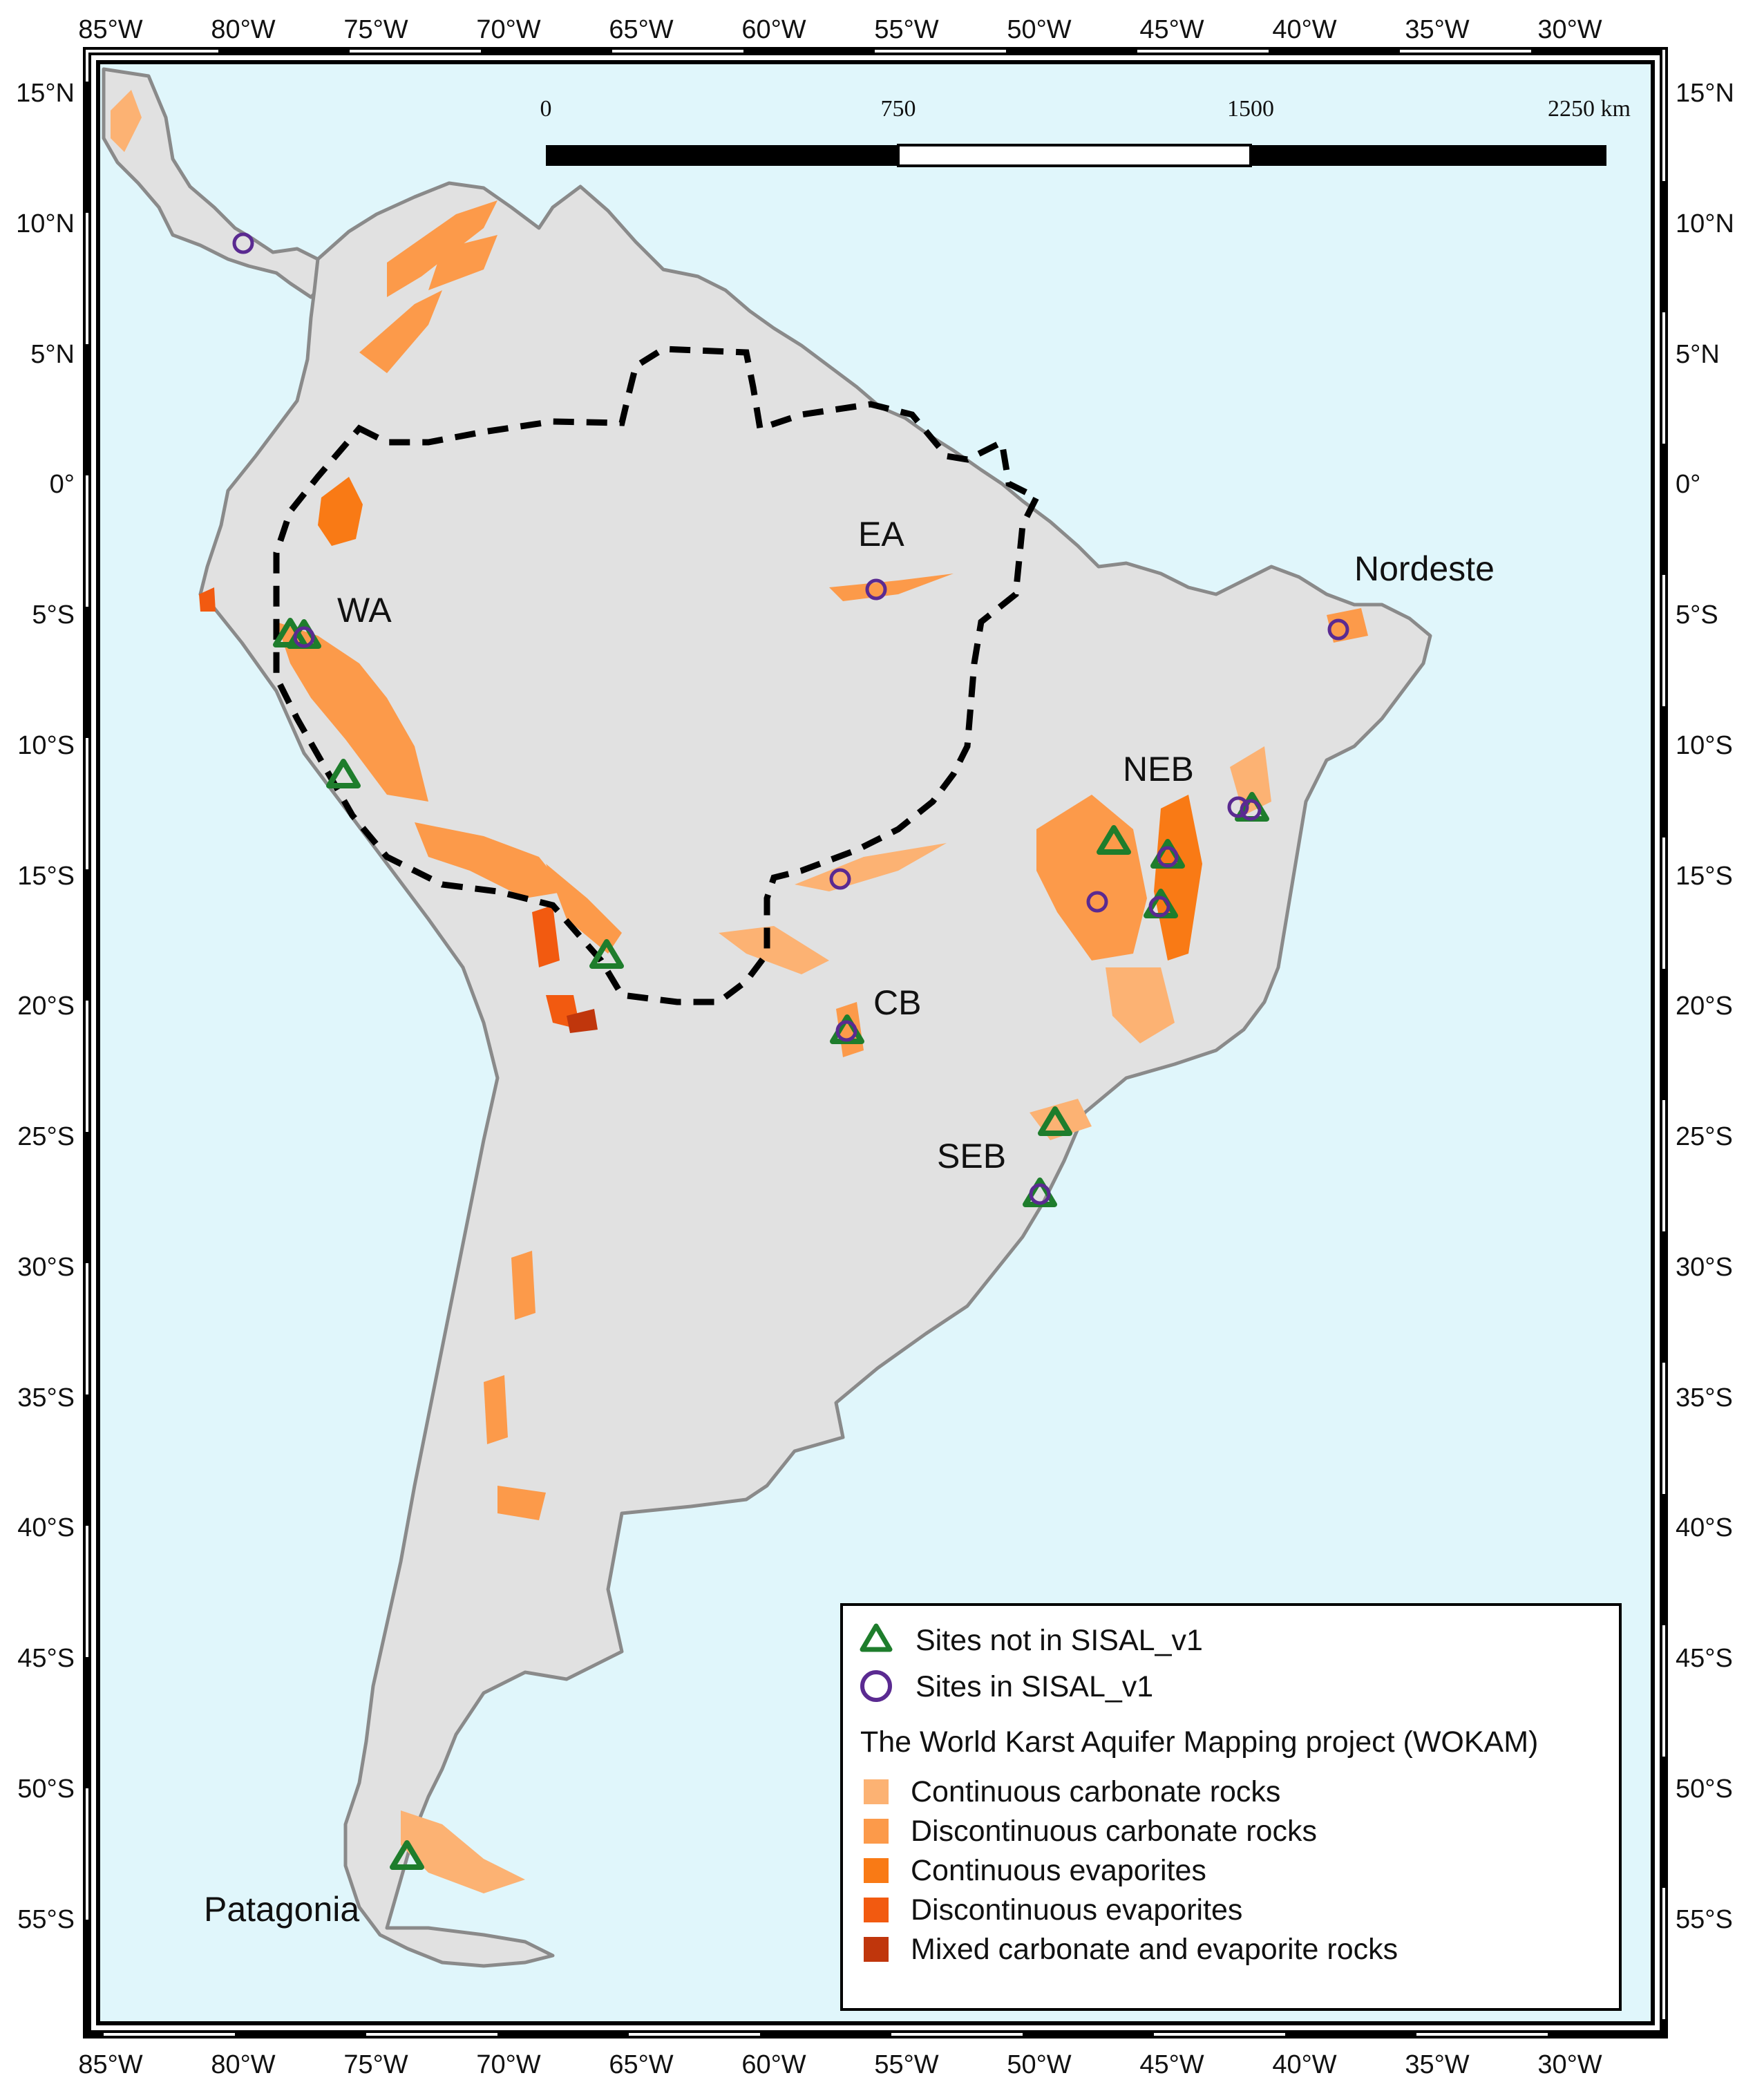 The width and height of the screenshot is (1764, 2100). What do you see at coordinates (281, 1909) in the screenshot?
I see `region-label-patagonia: Patagonia` at bounding box center [281, 1909].